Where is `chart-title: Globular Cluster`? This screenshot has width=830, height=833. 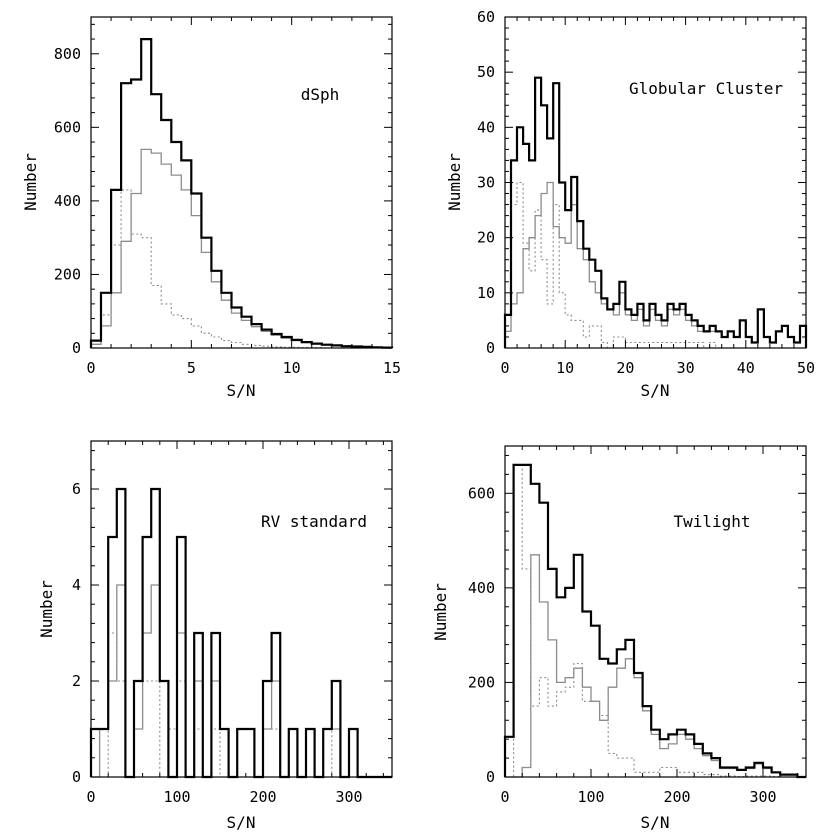
chart-title: Globular Cluster is located at coordinates (706, 88).